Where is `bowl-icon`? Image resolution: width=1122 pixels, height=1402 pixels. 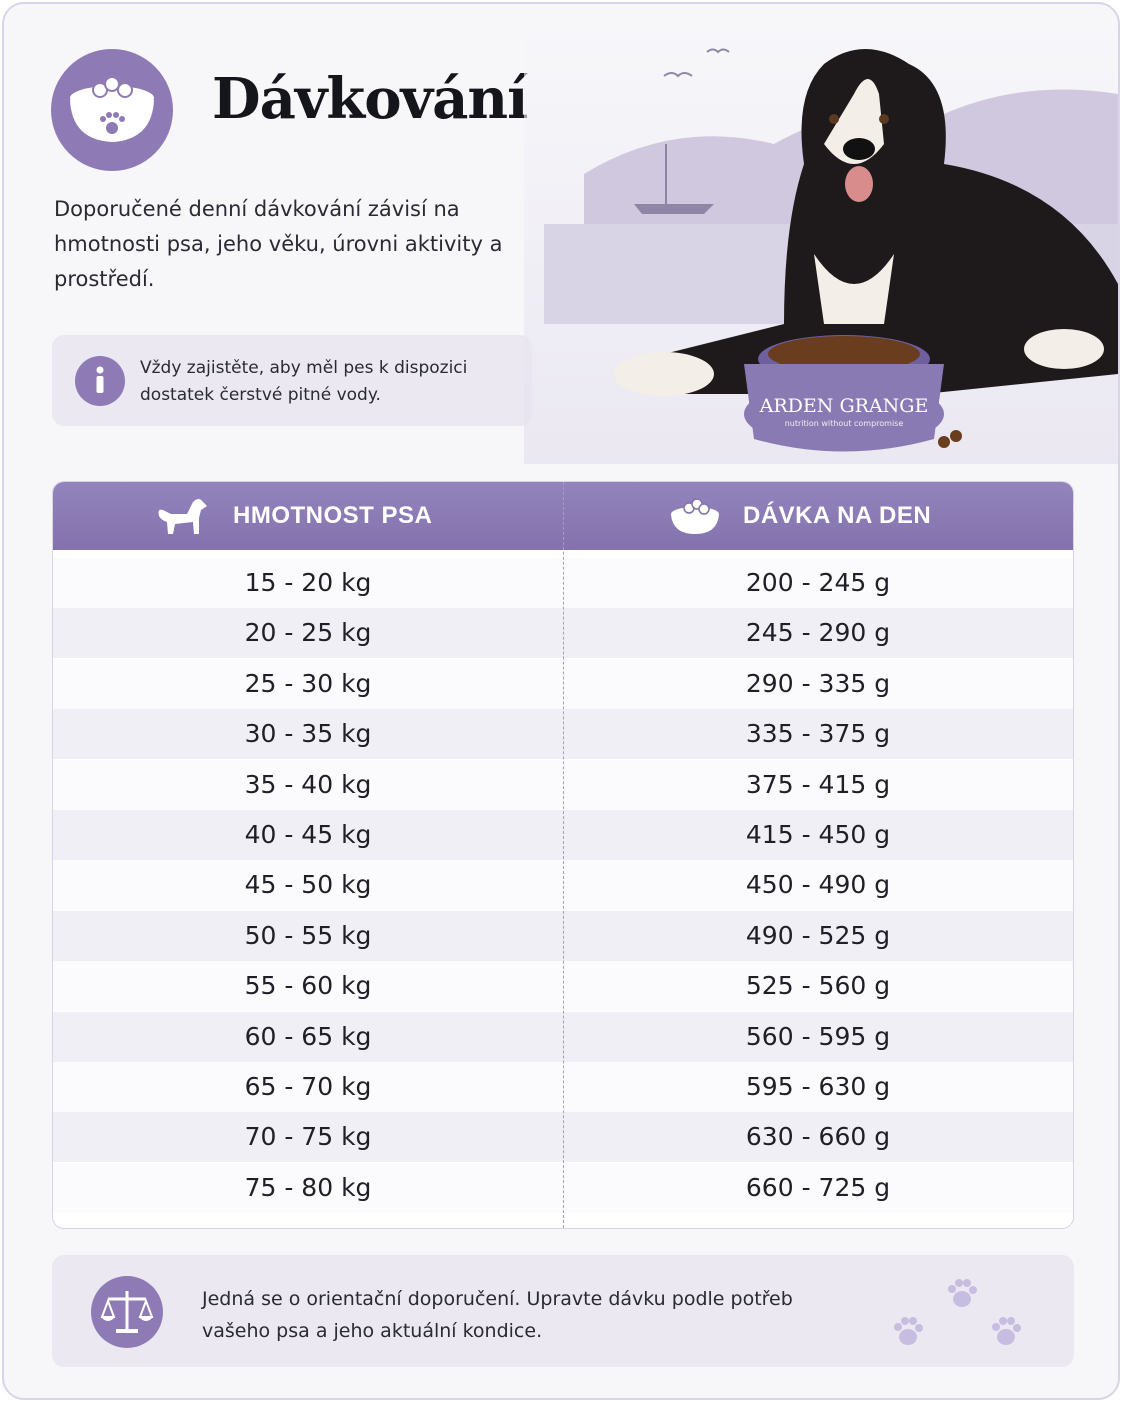 bowl-icon is located at coordinates (112, 110).